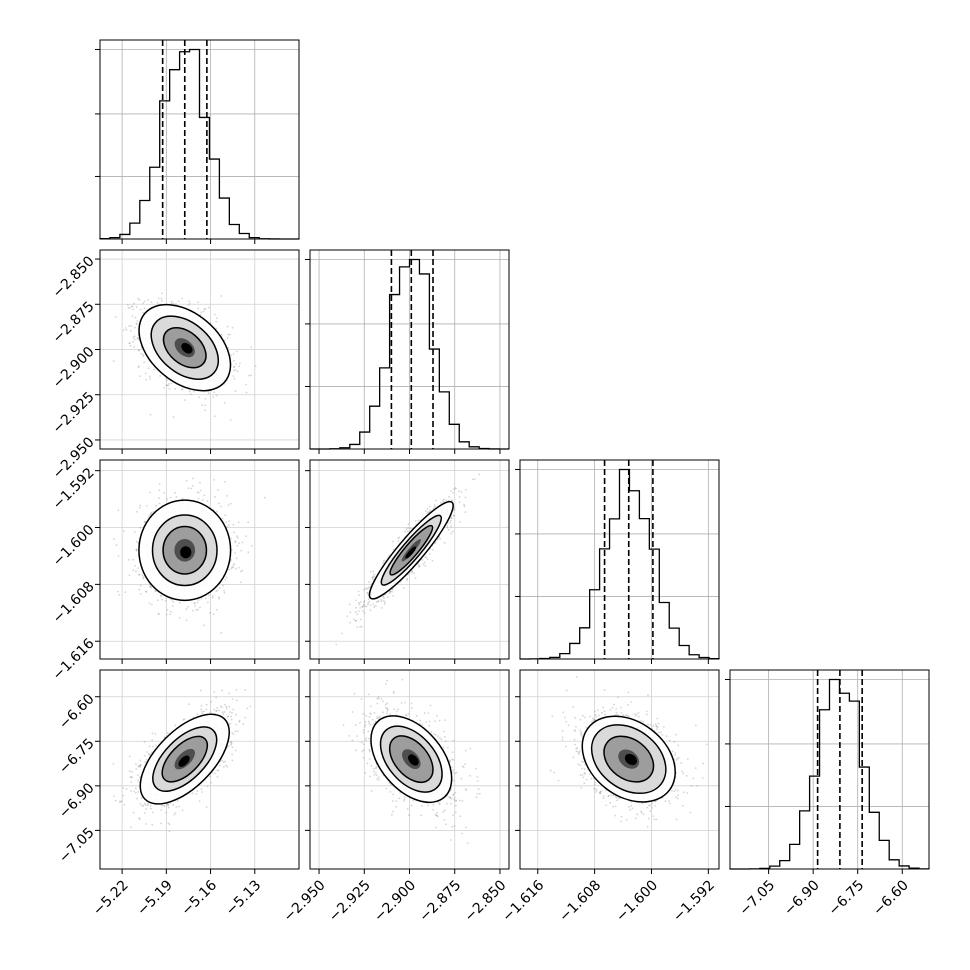  What do you see at coordinates (74, 603) in the screenshot?
I see `y-tick-label: −1.608` at bounding box center [74, 603].